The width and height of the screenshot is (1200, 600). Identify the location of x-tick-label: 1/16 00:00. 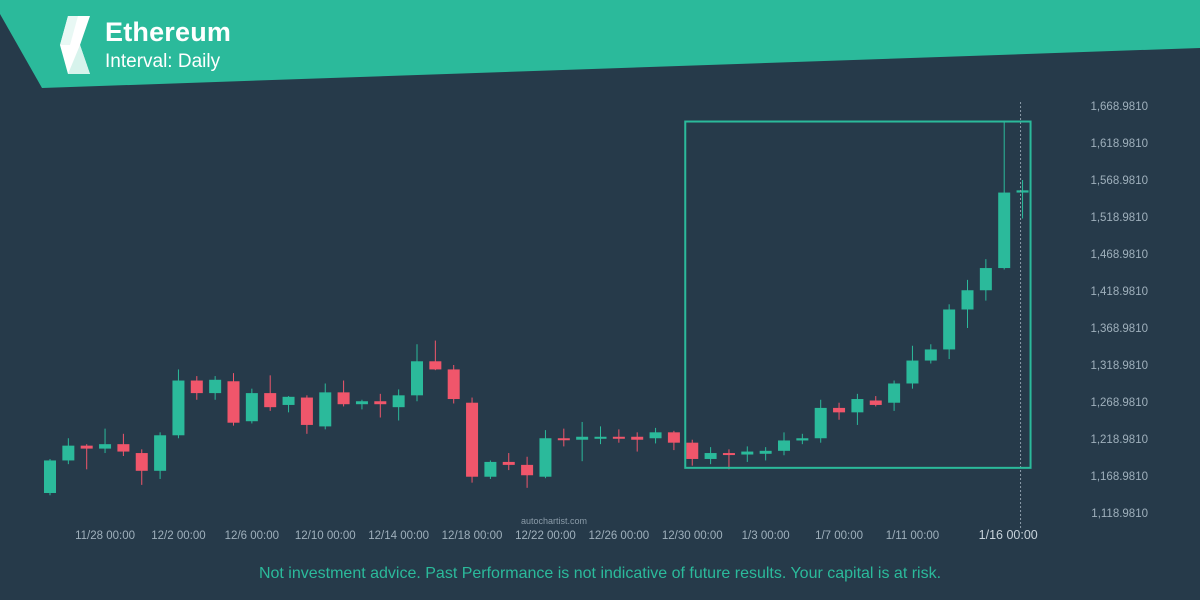
(1008, 535).